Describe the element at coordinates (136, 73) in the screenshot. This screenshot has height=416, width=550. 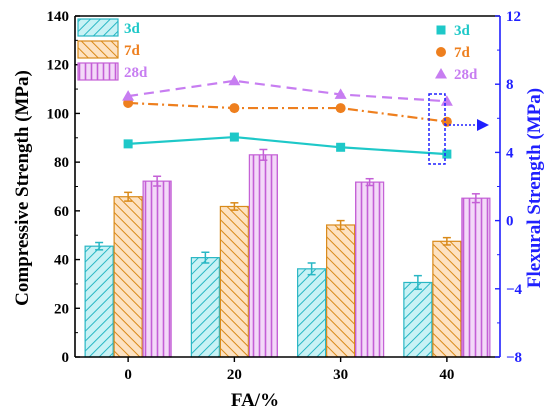
I see `legend-label-bar-28d: 28d` at that location.